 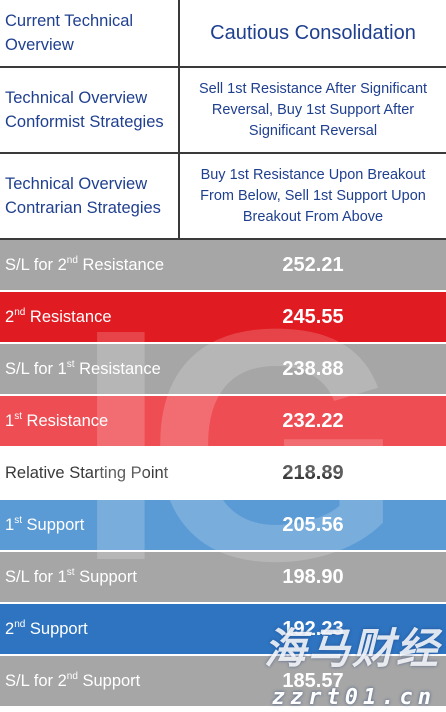 What do you see at coordinates (90, 196) in the screenshot?
I see `contrarian-label: Technical Overview Contrarian Strategies` at bounding box center [90, 196].